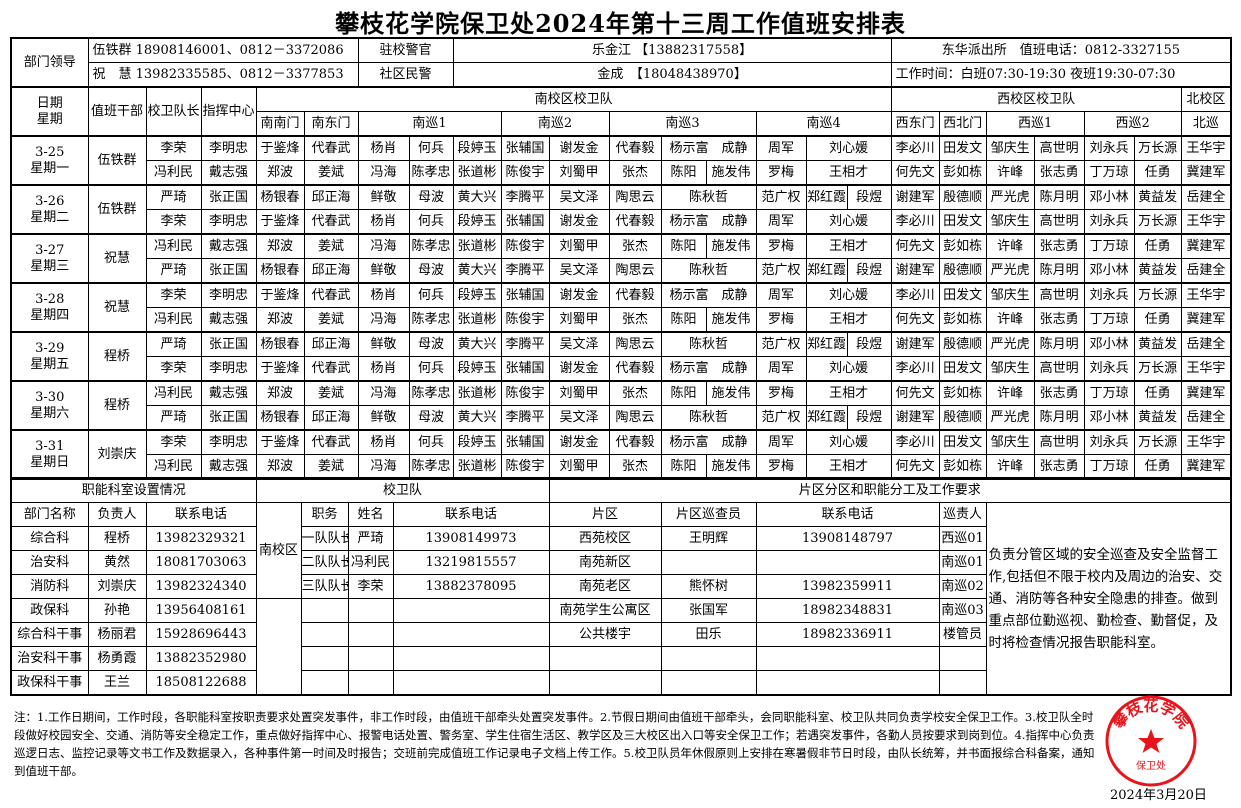  What do you see at coordinates (405, 50) in the screenshot?
I see `officer-label: 驻校警官` at bounding box center [405, 50].